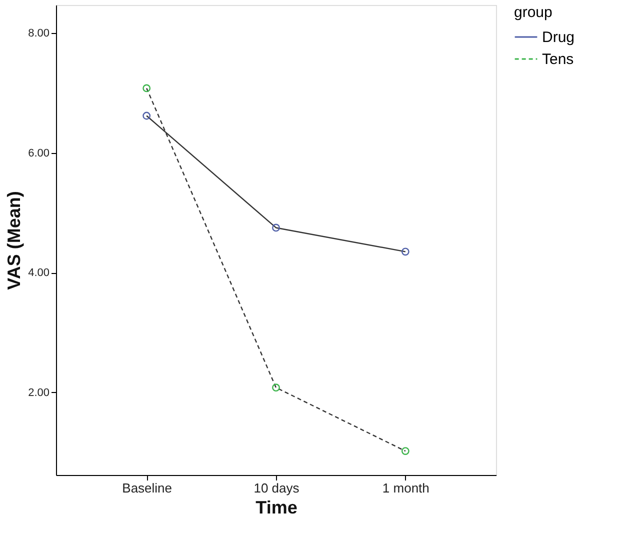 The height and width of the screenshot is (546, 626). I want to click on y-tick-label: 8.00, so click(39, 34).